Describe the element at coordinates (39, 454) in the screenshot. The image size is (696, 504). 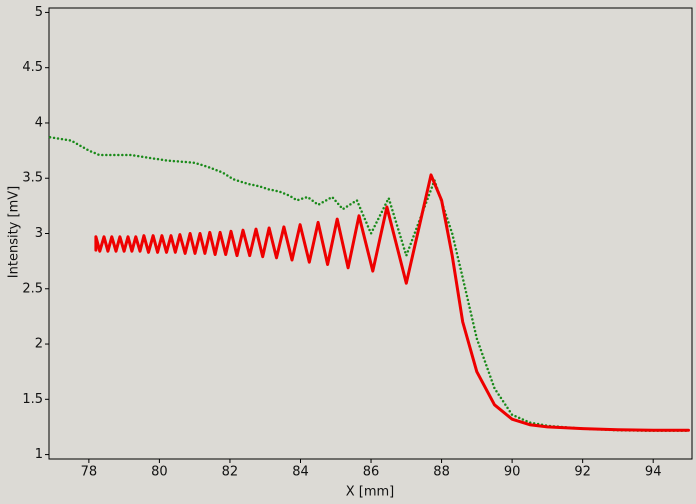
I see `y-tick-label: 1` at that location.